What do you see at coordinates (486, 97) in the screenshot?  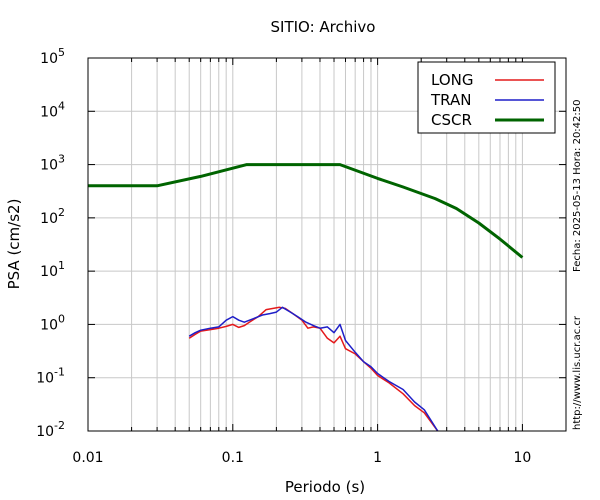 I see `legend: LONG TRAN CSCR` at bounding box center [486, 97].